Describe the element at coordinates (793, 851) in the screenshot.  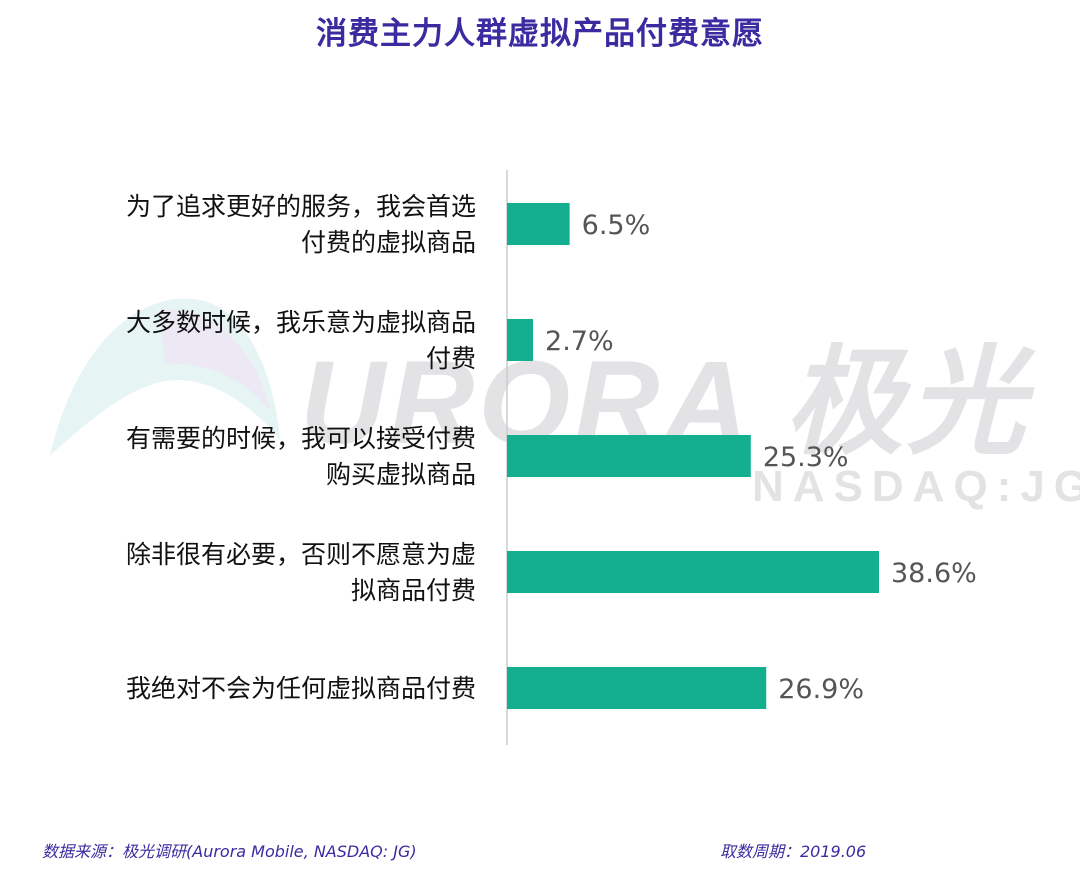
I see `data-period-note: 取数周期：2019.06` at that location.